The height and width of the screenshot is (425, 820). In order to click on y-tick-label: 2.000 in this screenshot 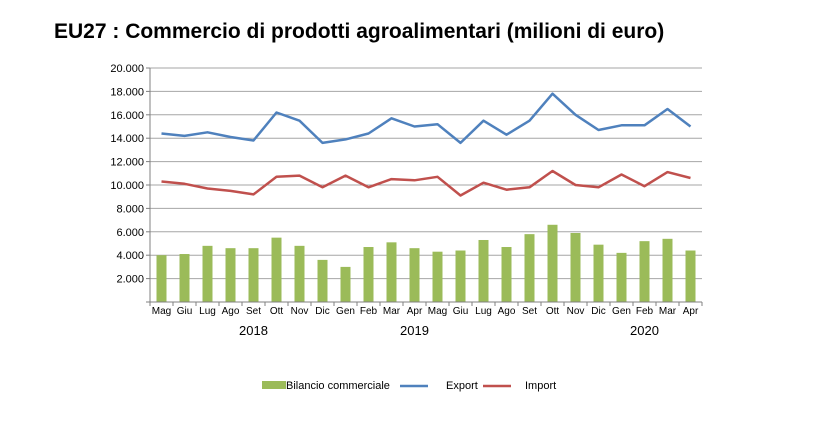, I will do `click(130, 280)`.